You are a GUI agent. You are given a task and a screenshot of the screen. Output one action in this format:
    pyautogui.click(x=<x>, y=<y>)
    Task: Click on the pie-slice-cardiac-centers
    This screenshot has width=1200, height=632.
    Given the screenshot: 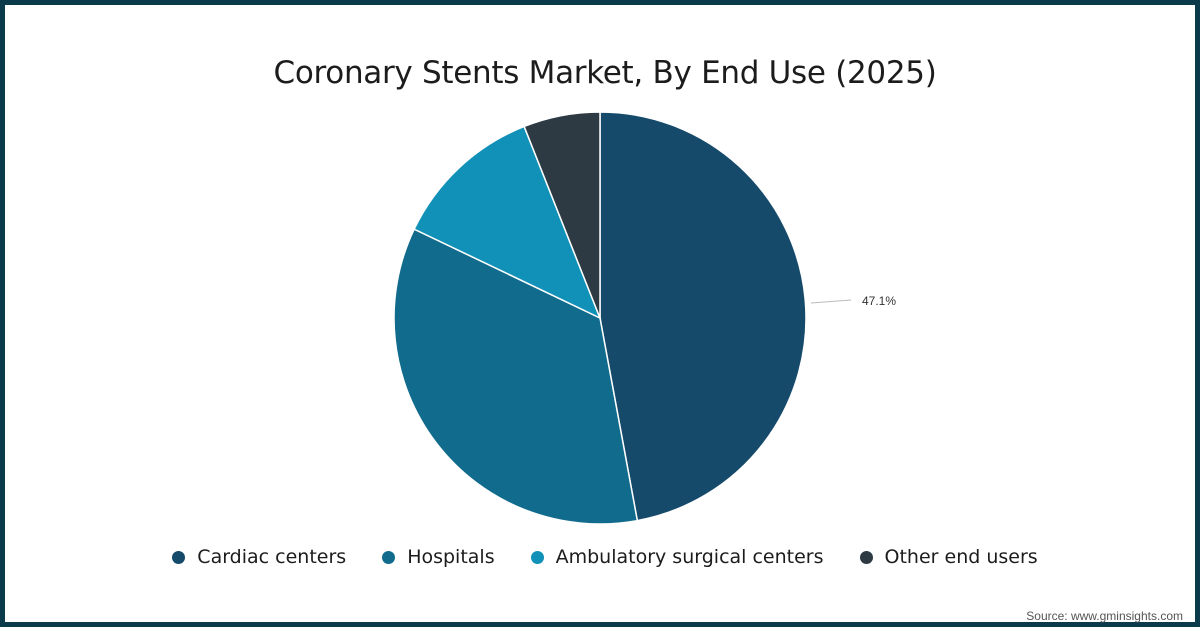 What is the action you would take?
    pyautogui.click(x=703, y=316)
    